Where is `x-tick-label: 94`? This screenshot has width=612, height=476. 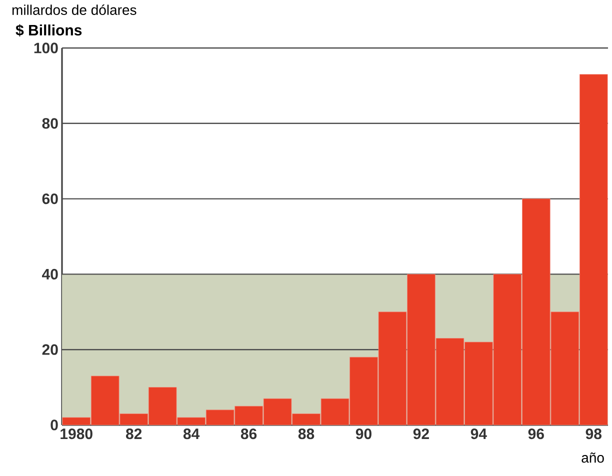 x-tick-label: 94 is located at coordinates (478, 434).